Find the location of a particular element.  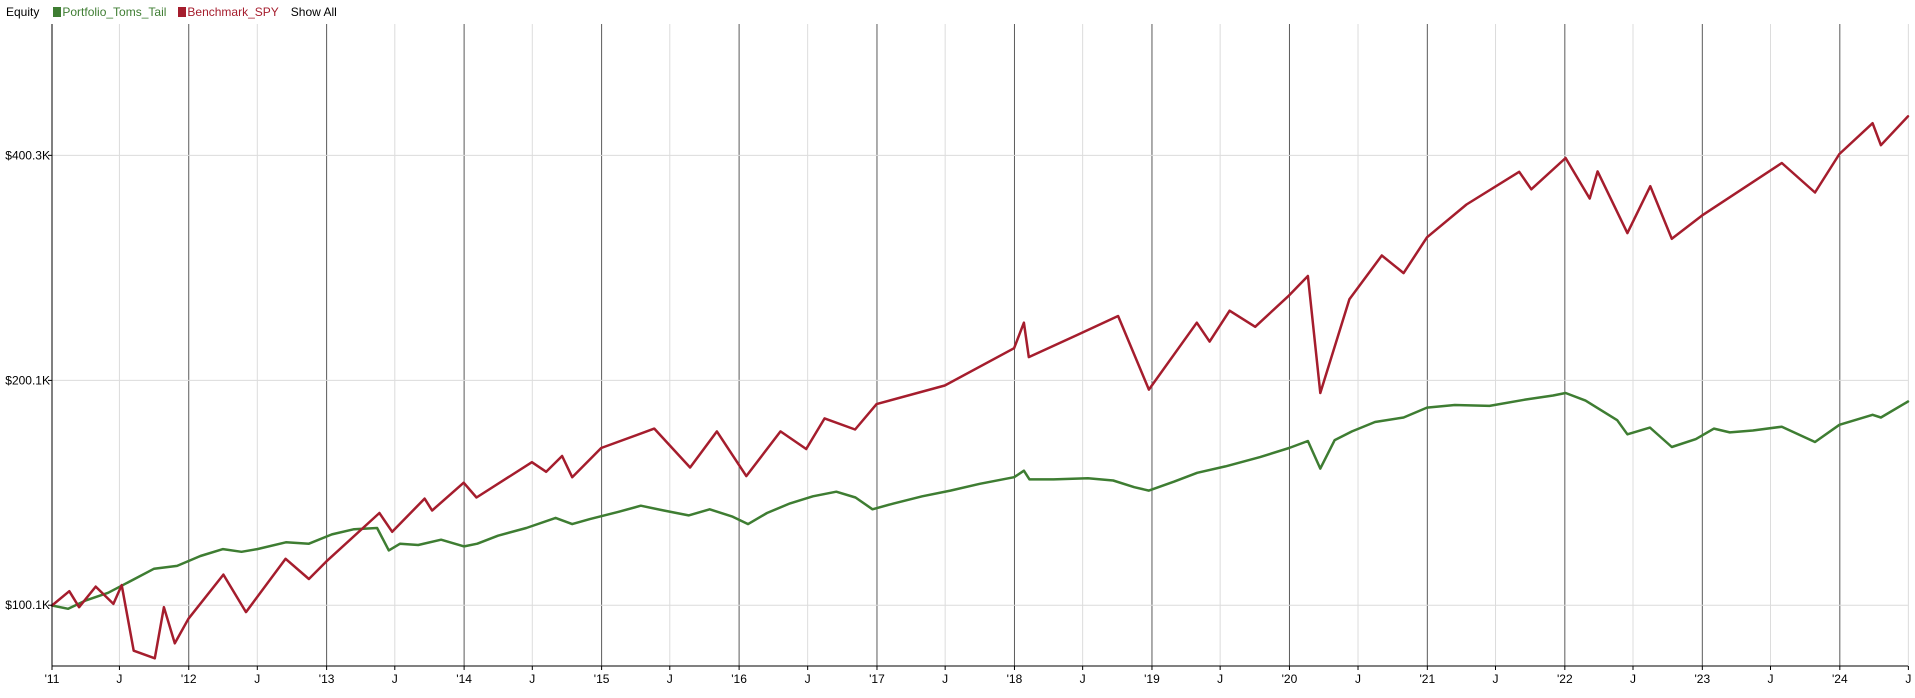

x-tick-label: '12 is located at coordinates (189, 679).